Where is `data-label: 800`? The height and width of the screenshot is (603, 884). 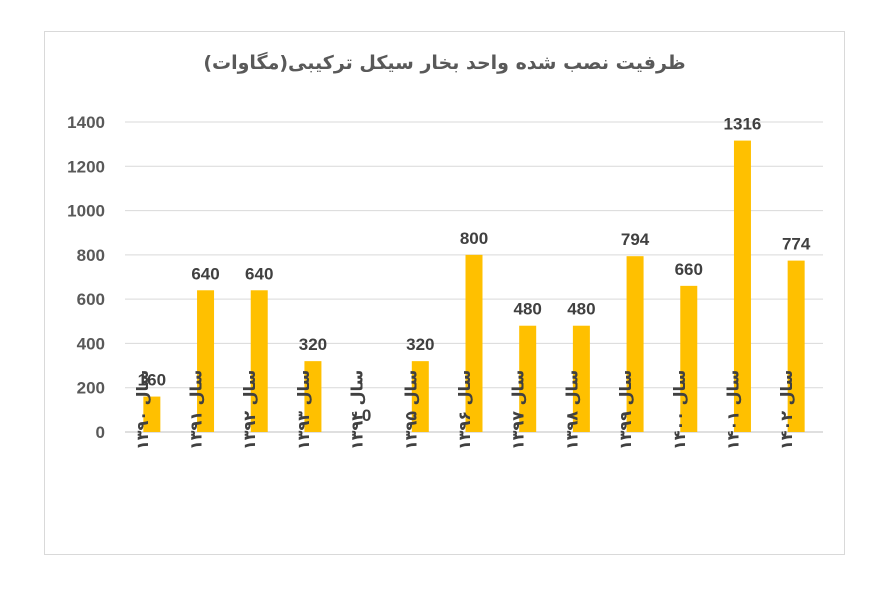
data-label: 800 is located at coordinates (474, 238).